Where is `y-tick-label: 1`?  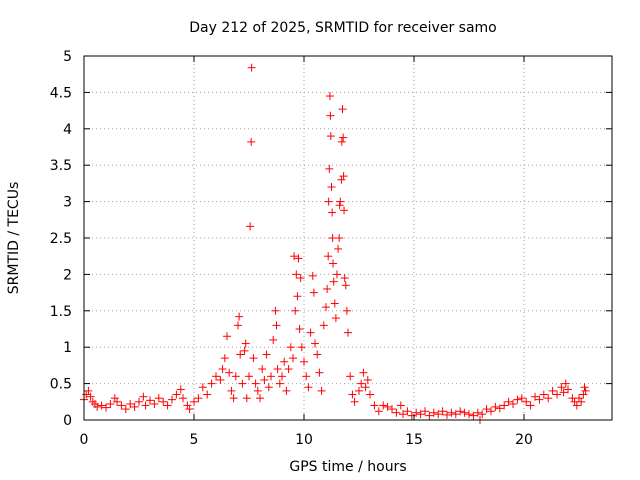
y-tick-label: 1 is located at coordinates (67, 348).